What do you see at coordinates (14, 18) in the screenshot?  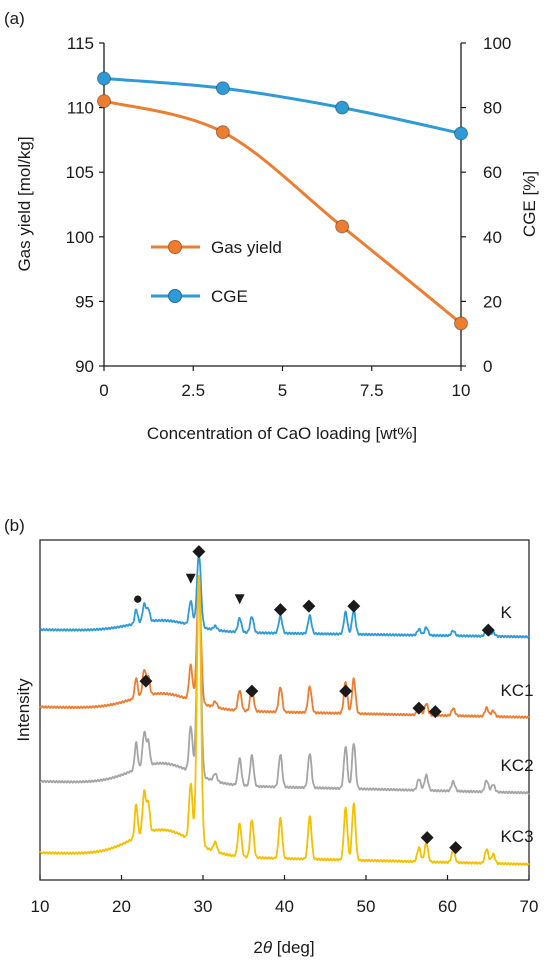 I see `panel-a-label: (a)` at bounding box center [14, 18].